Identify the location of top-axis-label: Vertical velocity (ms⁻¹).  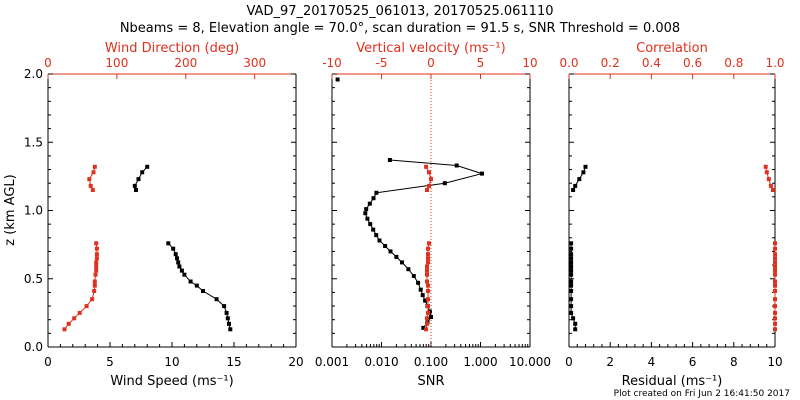
(430, 48).